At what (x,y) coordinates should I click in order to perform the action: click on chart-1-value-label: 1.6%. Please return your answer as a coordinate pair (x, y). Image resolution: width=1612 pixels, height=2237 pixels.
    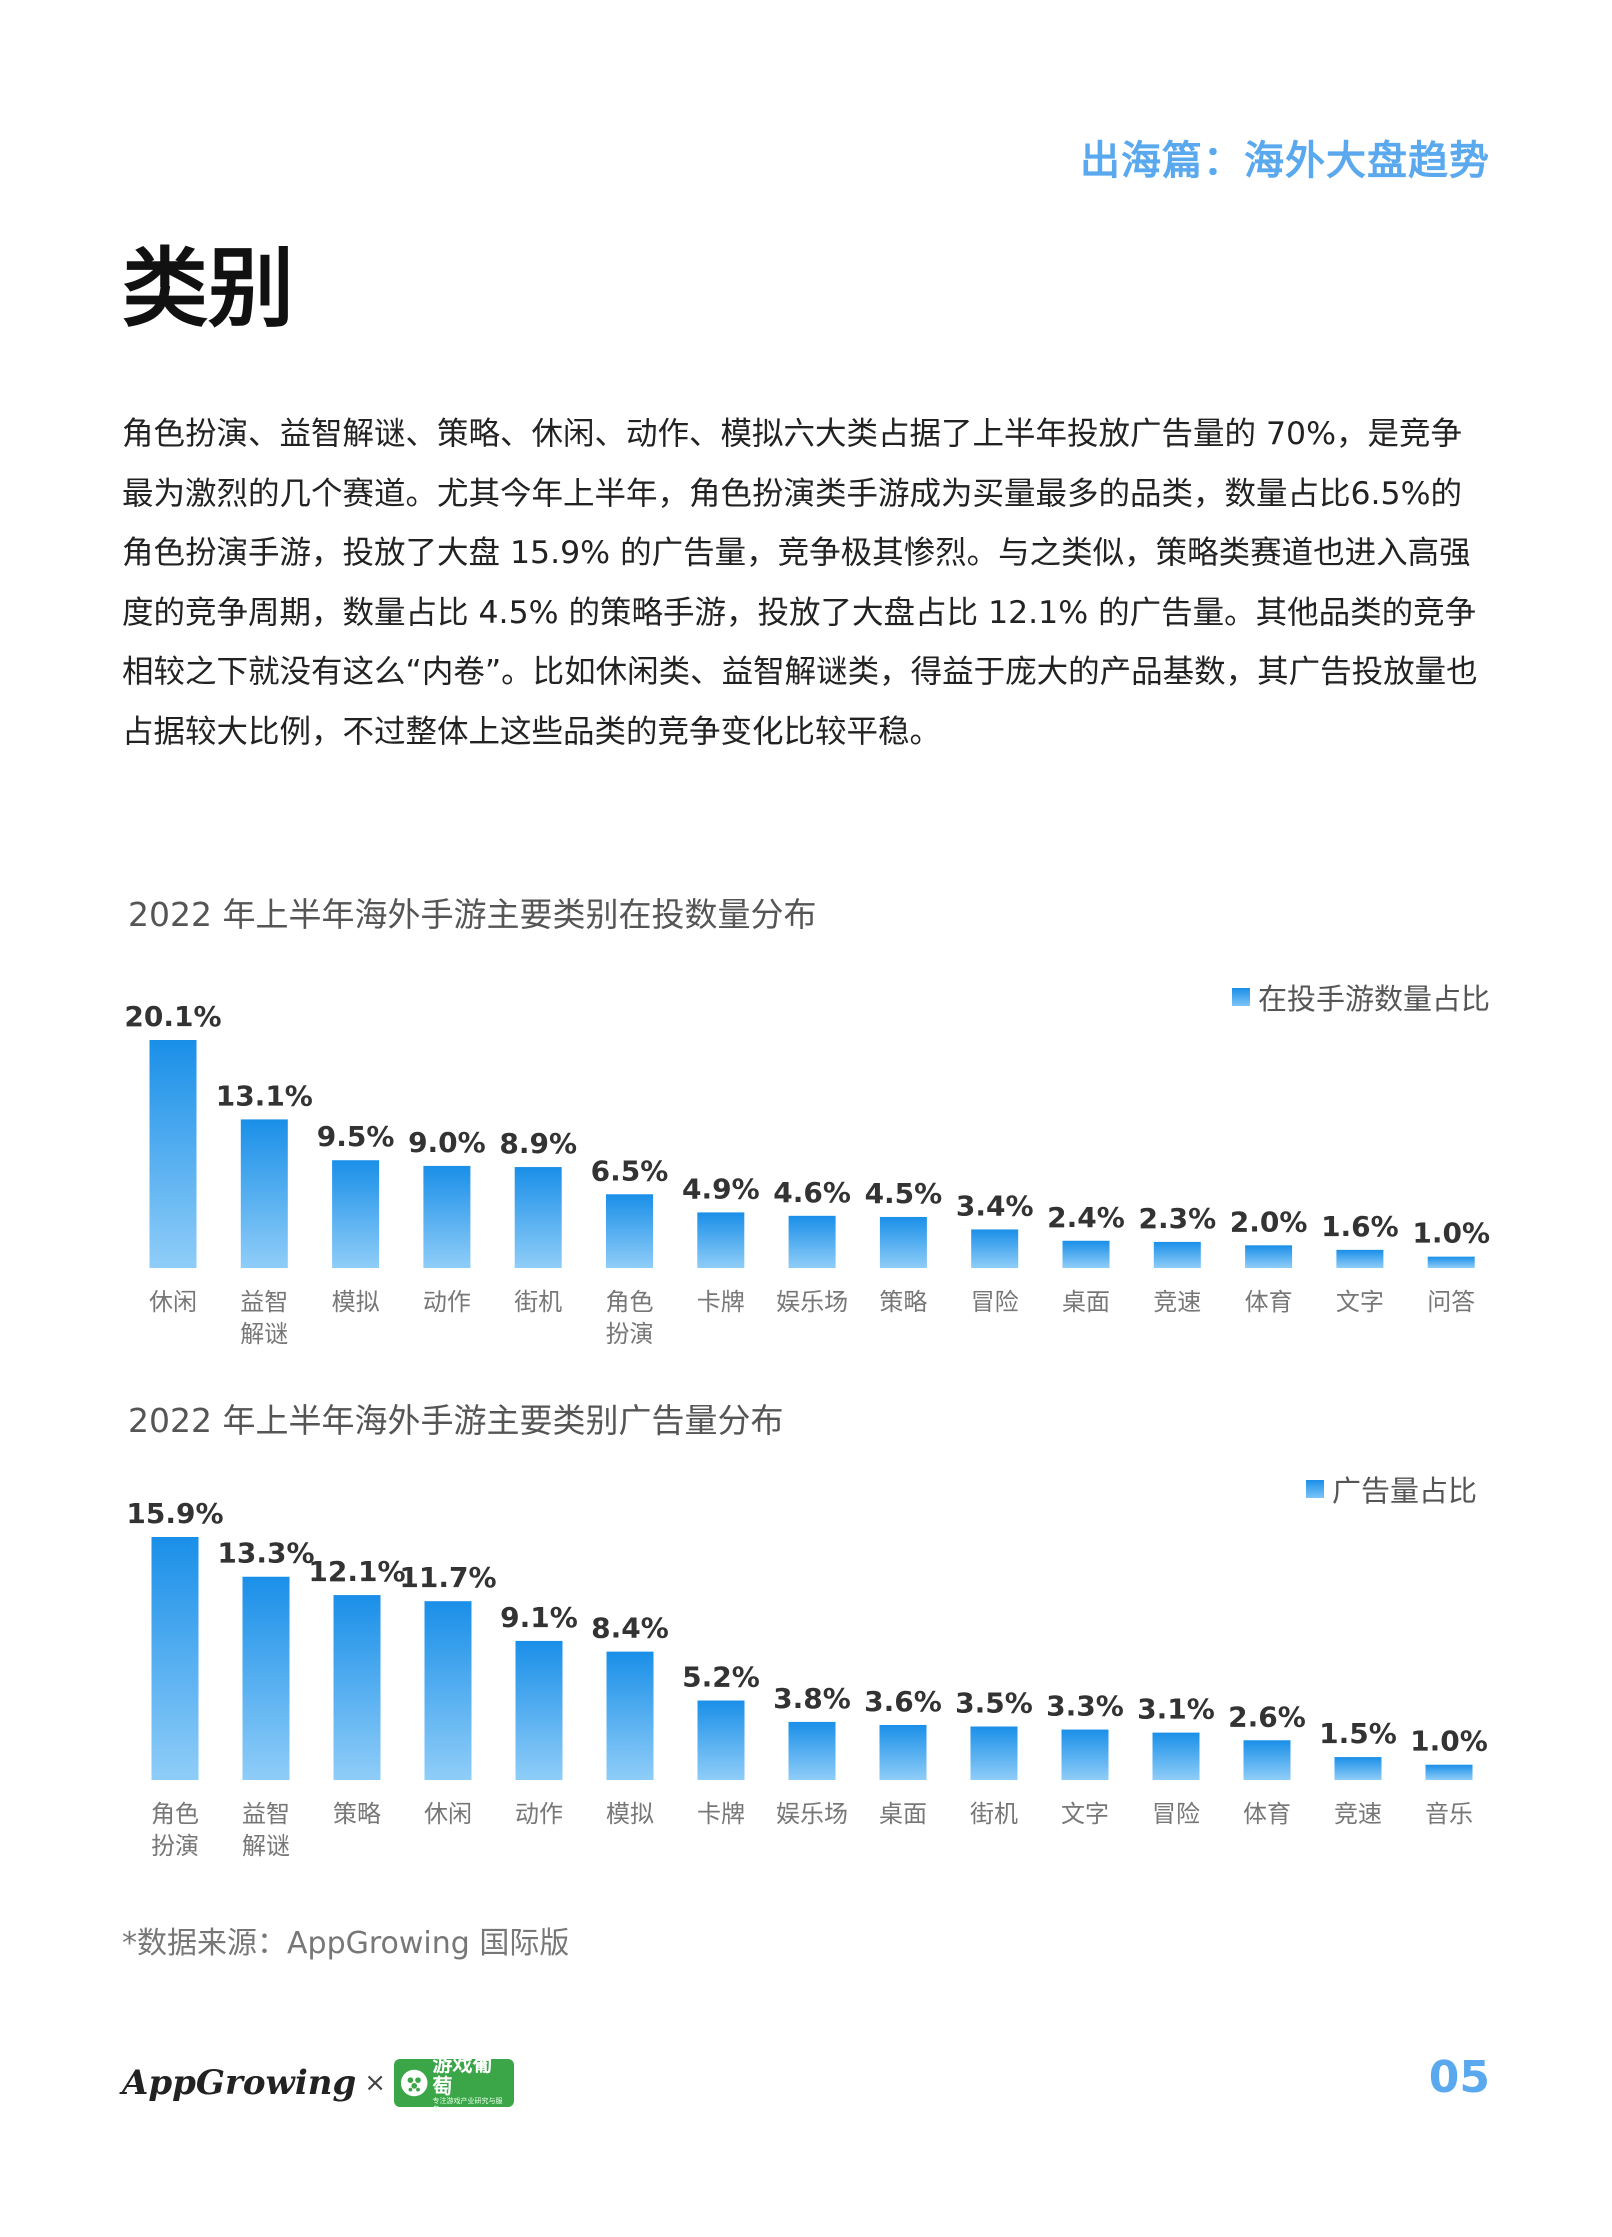
    Looking at the image, I should click on (1360, 1226).